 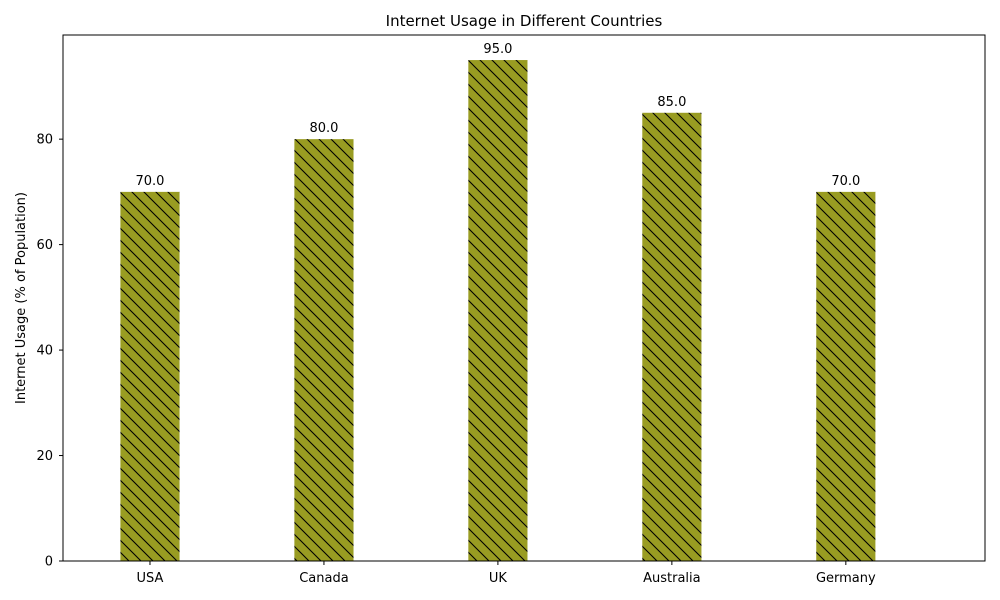 I want to click on y-axis-label: Internet Usage (% of Population), so click(x=21, y=298).